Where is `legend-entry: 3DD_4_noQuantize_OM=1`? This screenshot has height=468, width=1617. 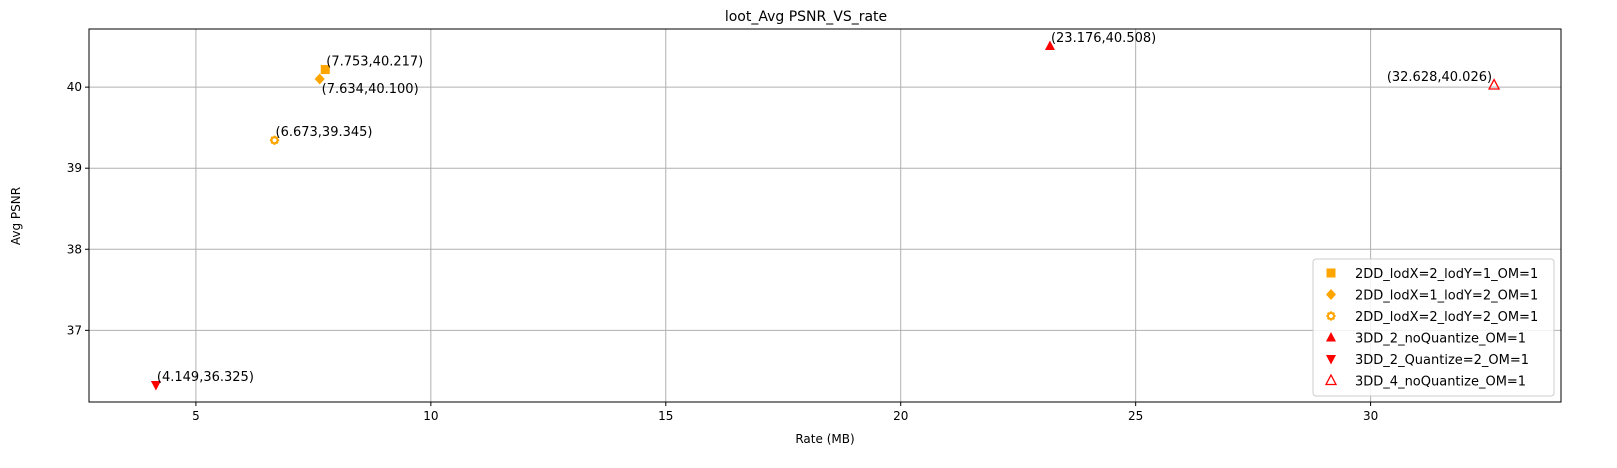 legend-entry: 3DD_4_noQuantize_OM=1 is located at coordinates (1425, 381).